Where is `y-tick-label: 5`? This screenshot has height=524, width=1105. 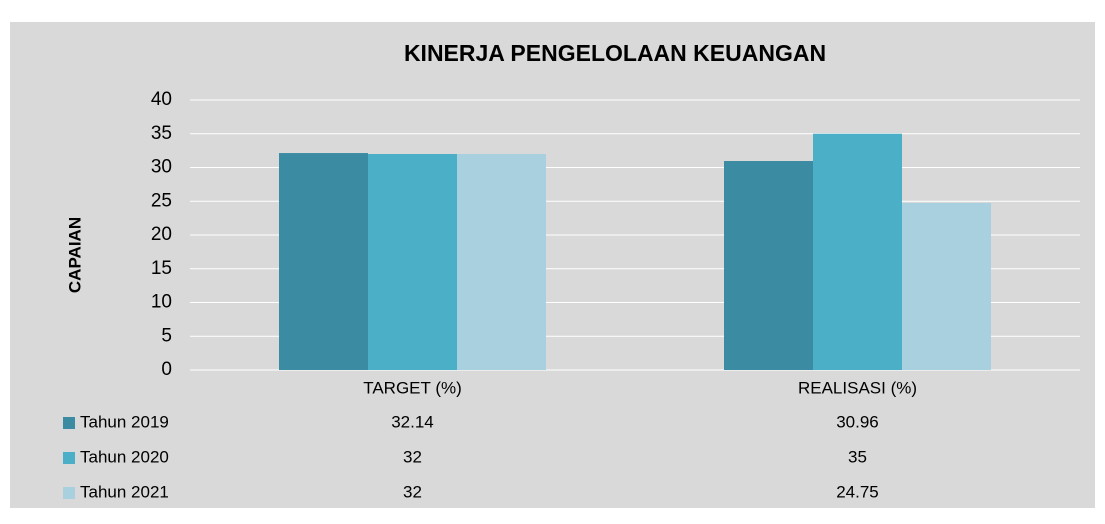
y-tick-label: 5 is located at coordinates (166, 335).